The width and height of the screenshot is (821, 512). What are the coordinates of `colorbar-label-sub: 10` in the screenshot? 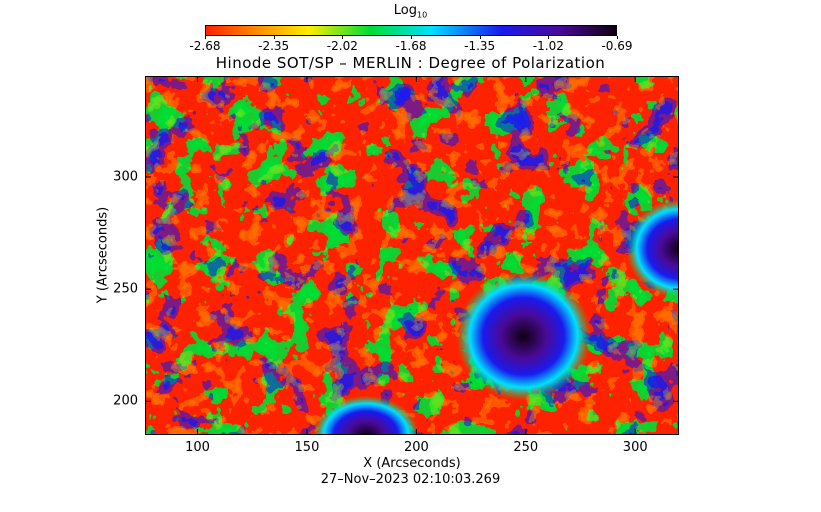 It's located at (422, 15).